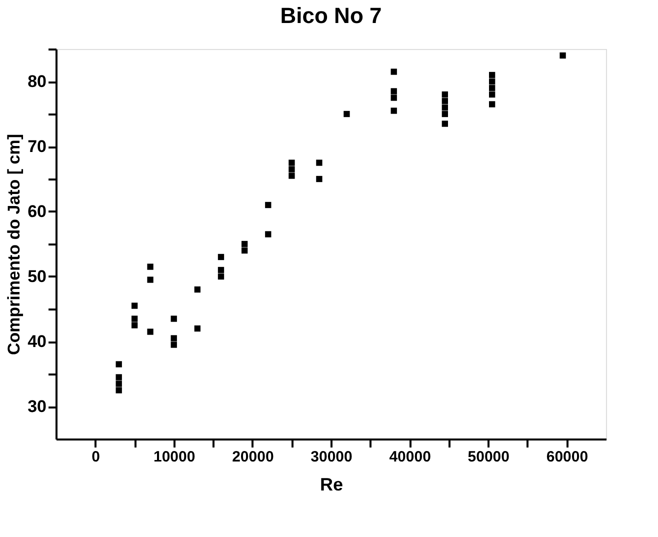  What do you see at coordinates (37, 276) in the screenshot?
I see `y-tick-label: 50` at bounding box center [37, 276].